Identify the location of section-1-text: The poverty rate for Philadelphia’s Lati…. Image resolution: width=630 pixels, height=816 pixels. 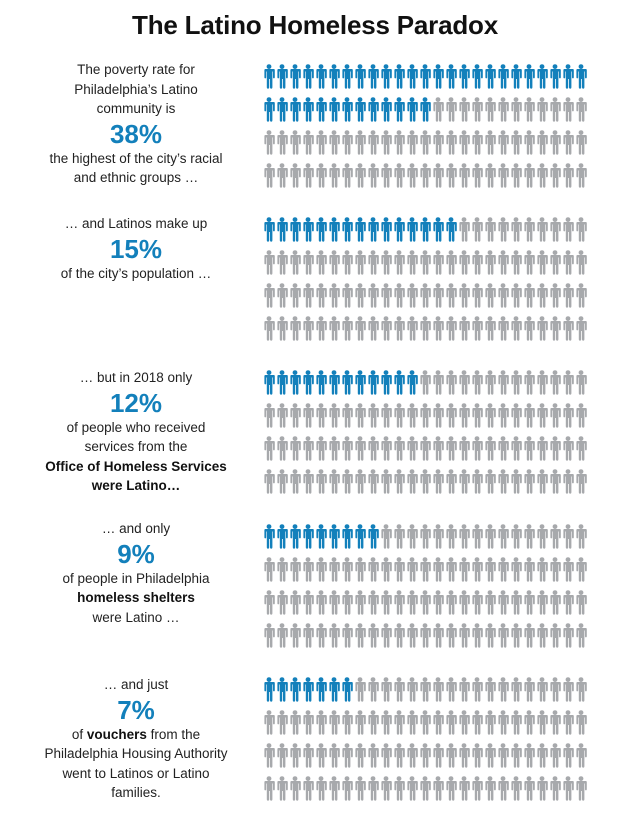
(136, 124).